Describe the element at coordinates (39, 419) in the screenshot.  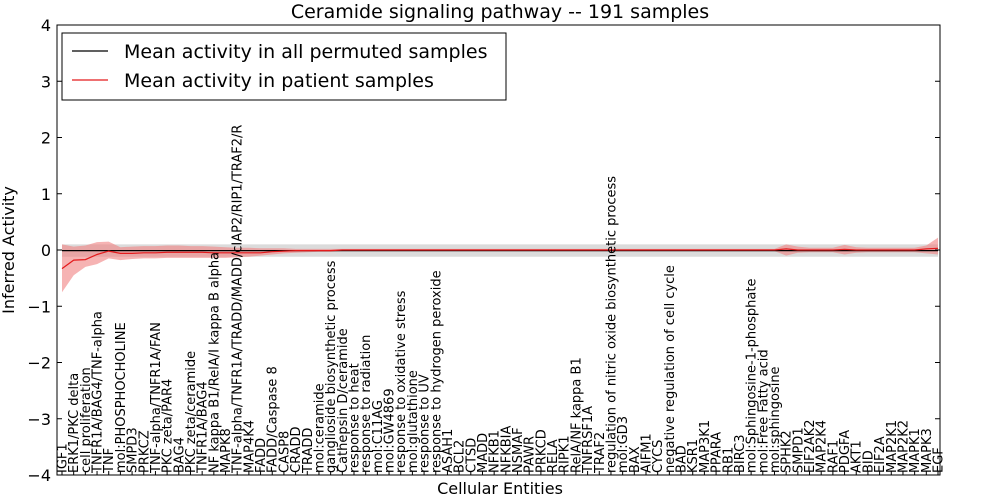
I see `y-tick-label: −3` at that location.